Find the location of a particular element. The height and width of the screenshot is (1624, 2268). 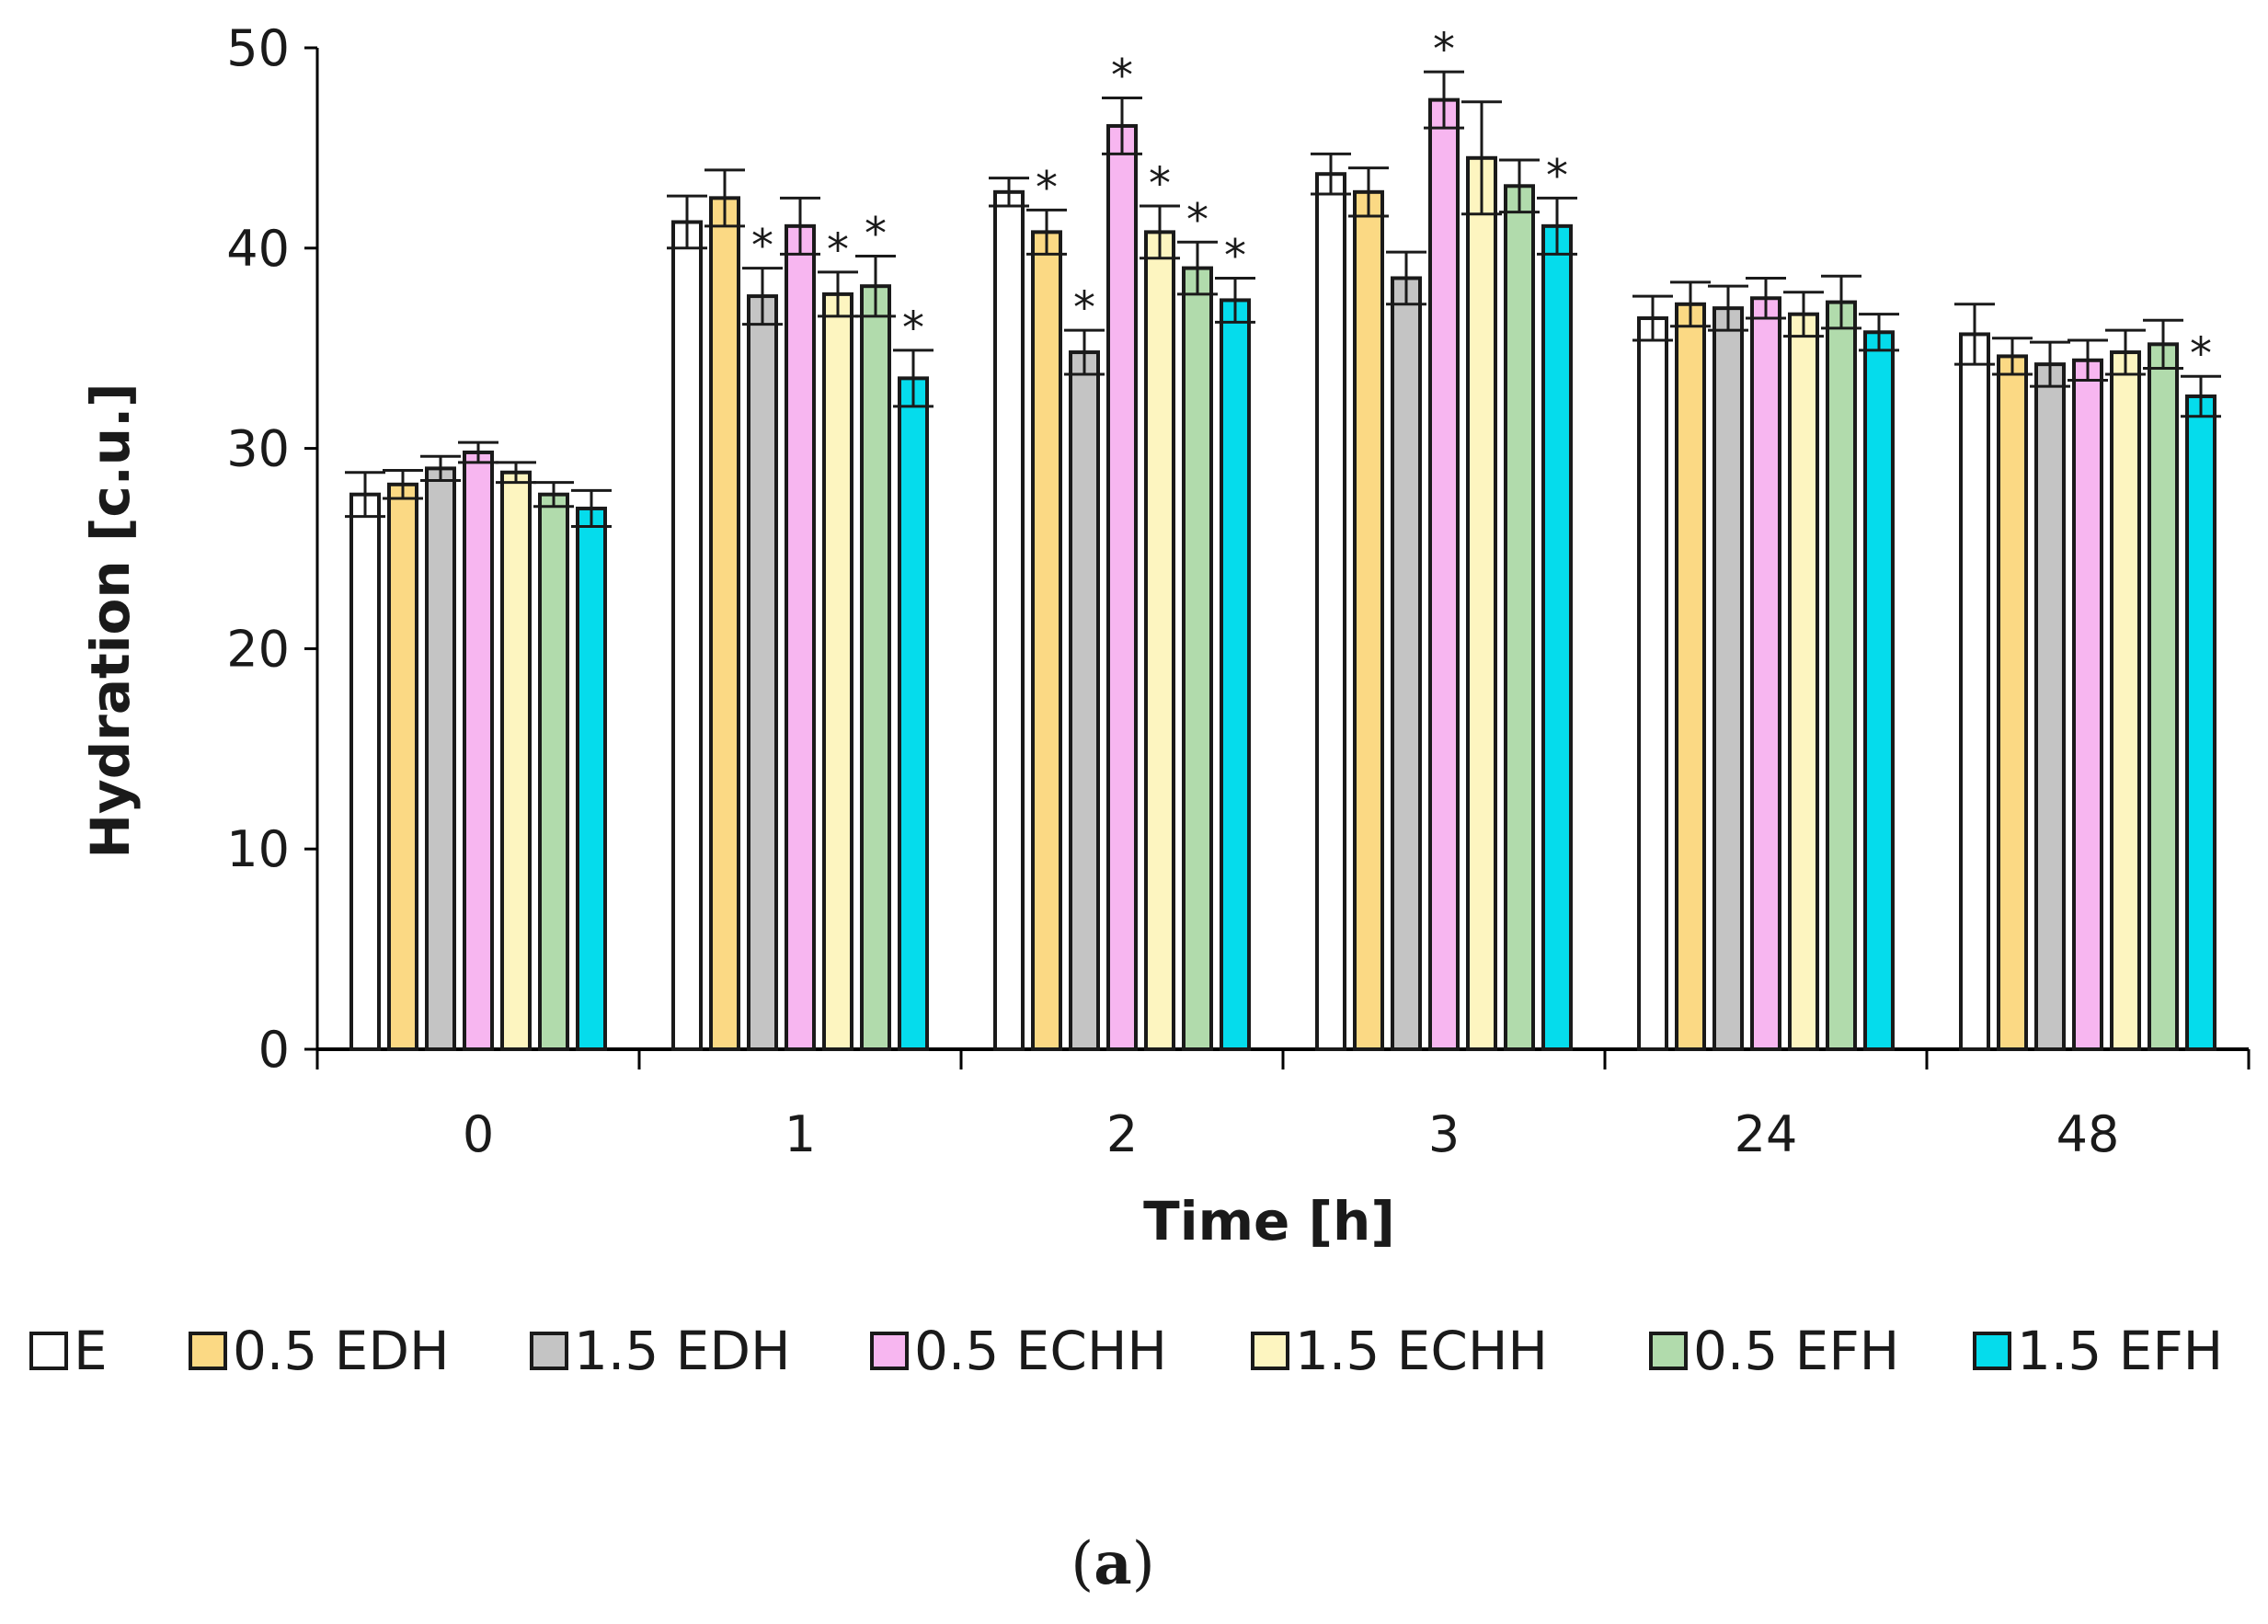

legend-label: 0.5 EDH is located at coordinates (341, 1351).